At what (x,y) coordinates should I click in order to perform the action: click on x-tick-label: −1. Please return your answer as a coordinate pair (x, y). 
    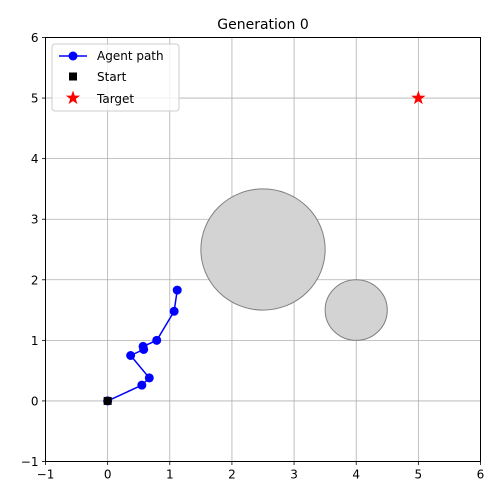
    Looking at the image, I should click on (46, 475).